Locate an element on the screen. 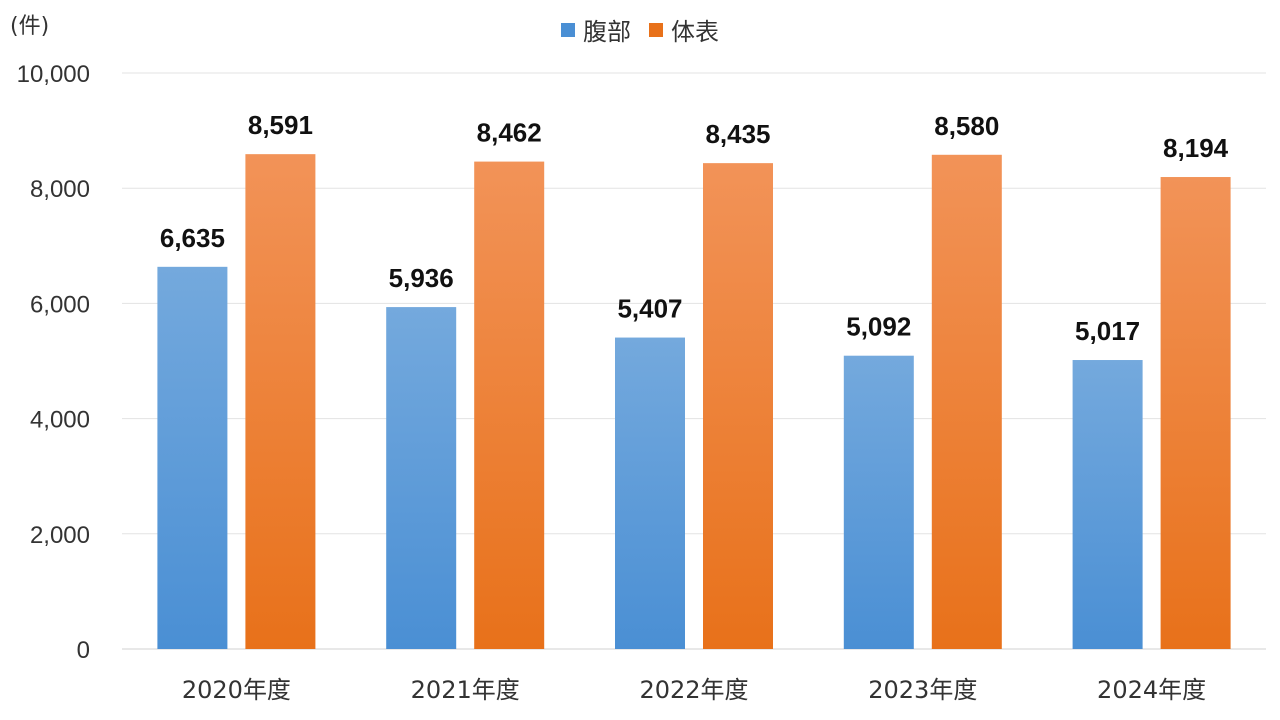 This screenshot has height=720, width=1280. y-tick-label: 10,000 is located at coordinates (53, 74).